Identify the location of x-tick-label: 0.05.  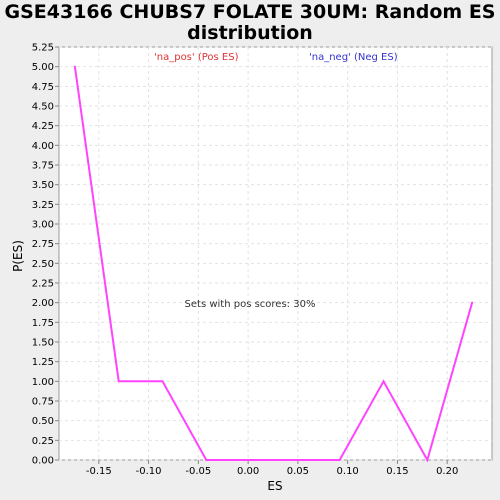
(298, 471).